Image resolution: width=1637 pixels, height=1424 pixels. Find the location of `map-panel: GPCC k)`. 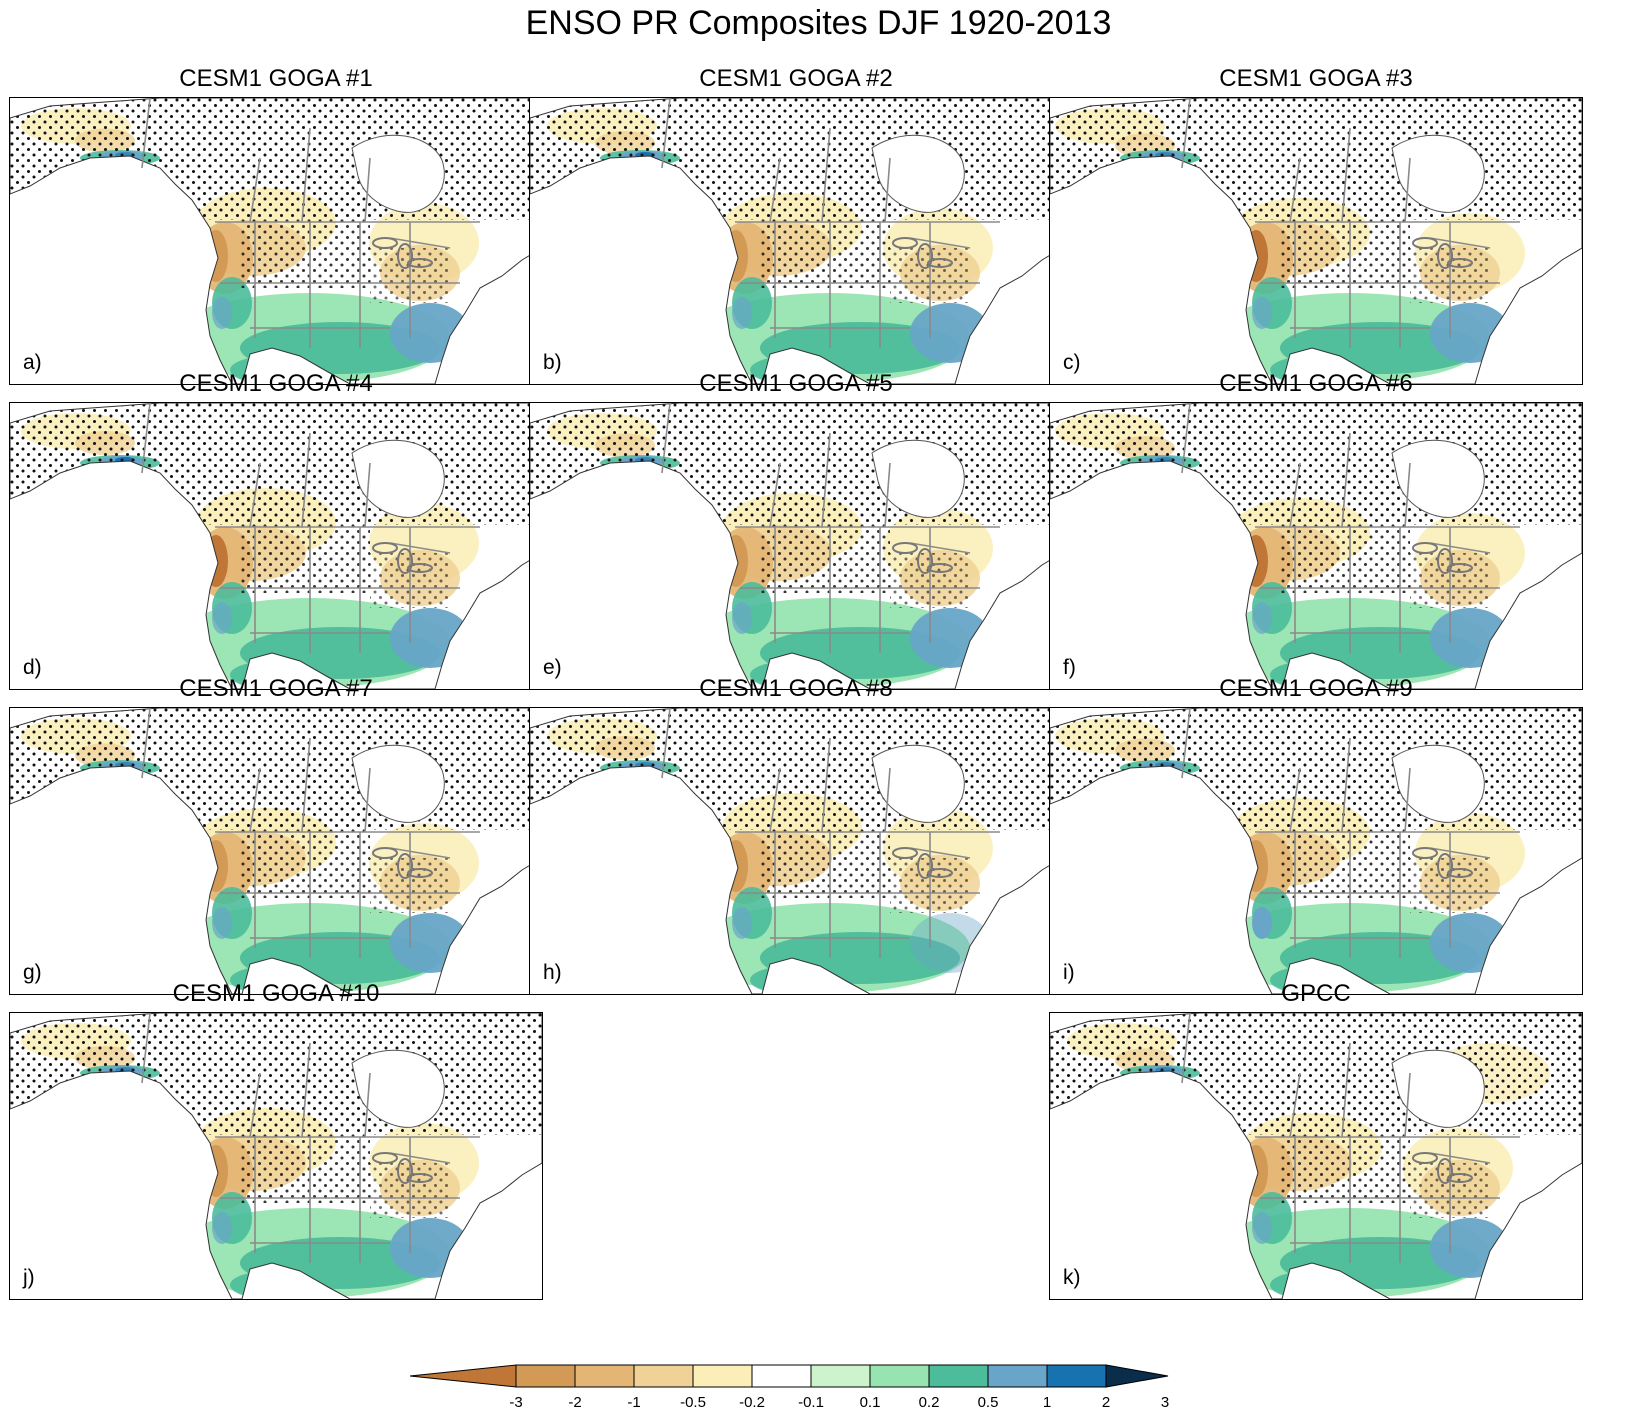

map-panel: GPCC k) is located at coordinates (1316, 1140).